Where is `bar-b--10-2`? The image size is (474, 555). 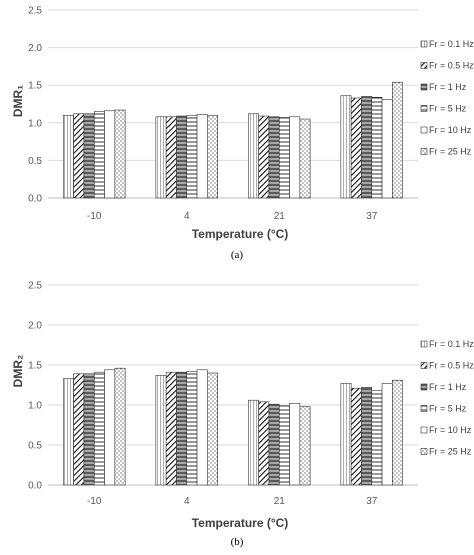 bar-b--10-2 is located at coordinates (79, 429).